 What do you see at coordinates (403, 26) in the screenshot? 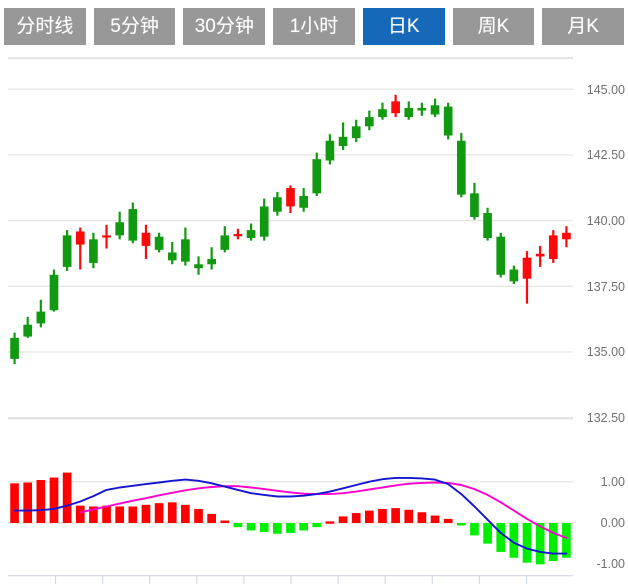
I see `period-tab-5: 日K` at bounding box center [403, 26].